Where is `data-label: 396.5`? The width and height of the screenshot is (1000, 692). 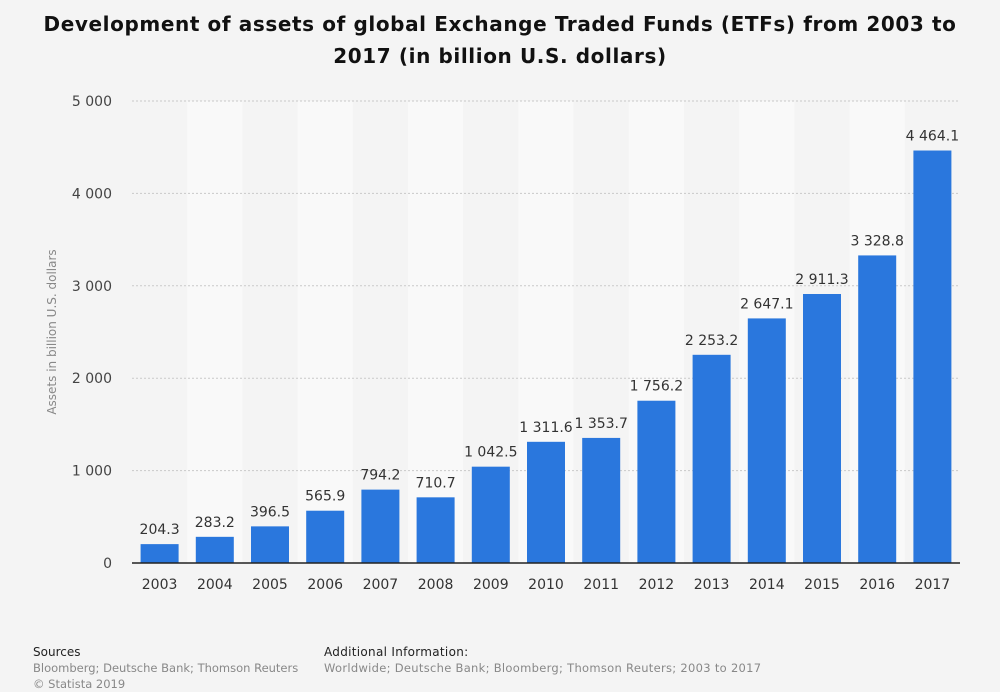 data-label: 396.5 is located at coordinates (270, 512).